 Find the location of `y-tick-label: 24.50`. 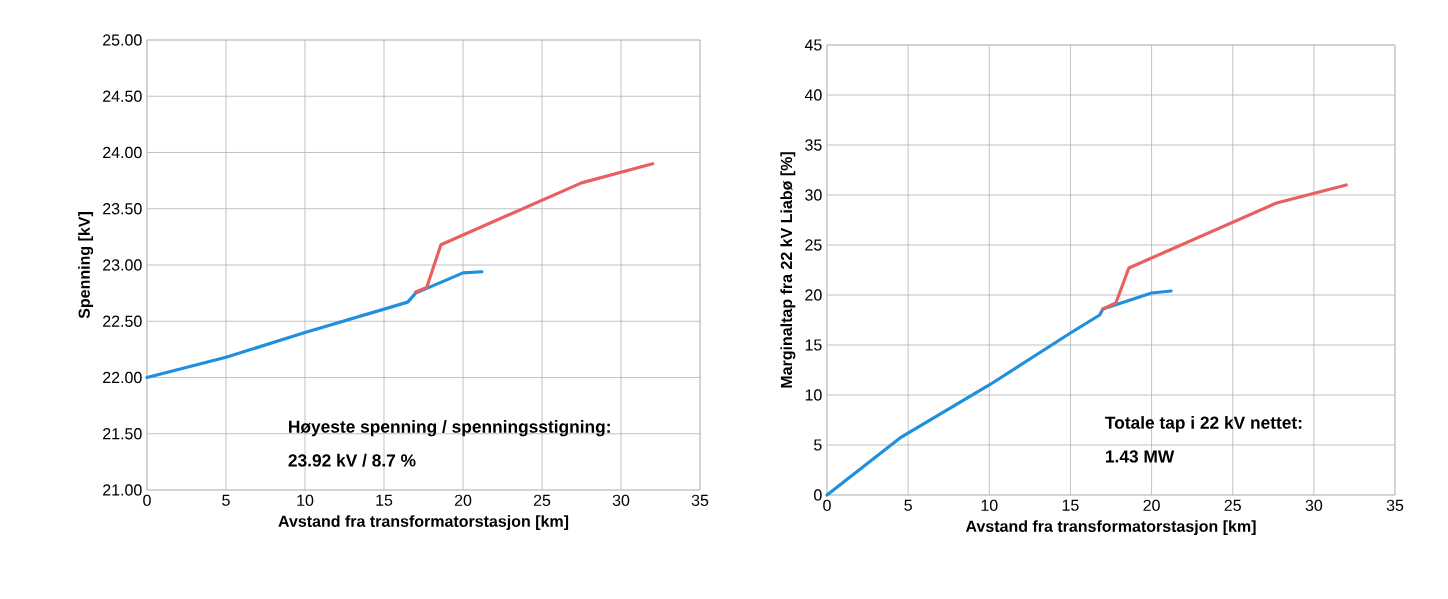

y-tick-label: 24.50 is located at coordinates (122, 96).